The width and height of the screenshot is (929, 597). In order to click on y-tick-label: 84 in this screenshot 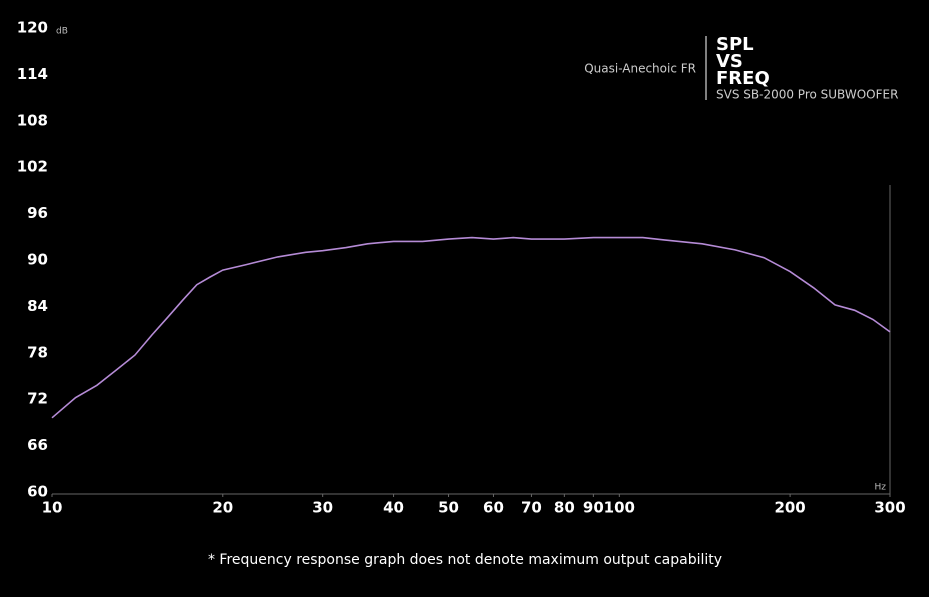, I will do `click(37, 306)`.